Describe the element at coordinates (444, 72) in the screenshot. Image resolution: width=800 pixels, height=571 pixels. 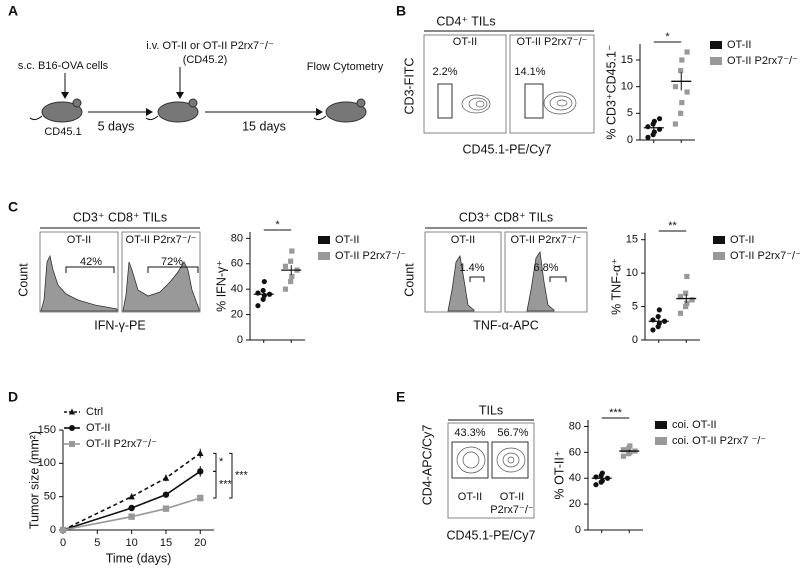
I see `gate-percent: 2.2%` at that location.